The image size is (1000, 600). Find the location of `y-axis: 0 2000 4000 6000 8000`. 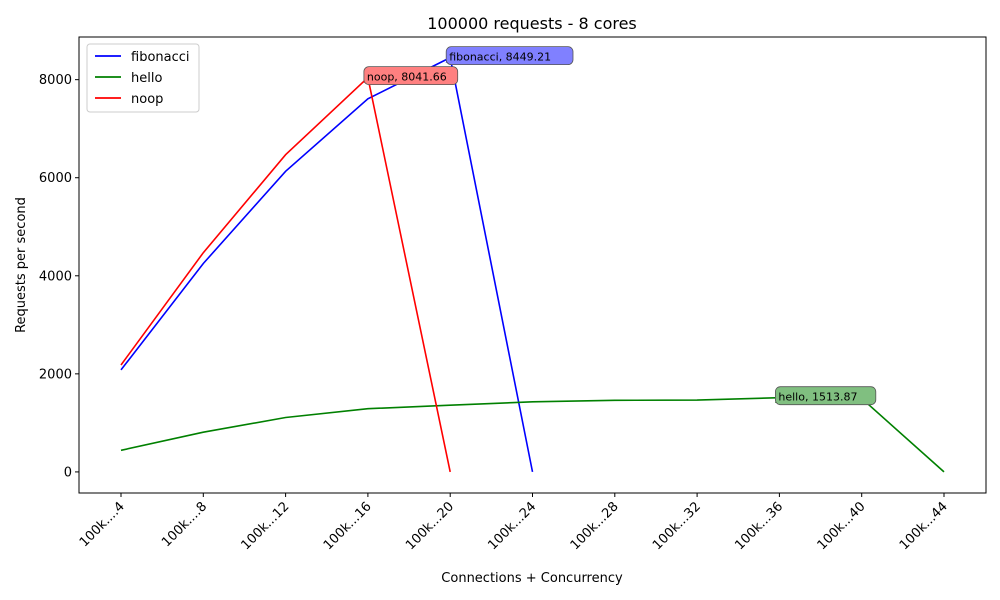

y-axis: 0 2000 4000 6000 8000 is located at coordinates (59, 276).